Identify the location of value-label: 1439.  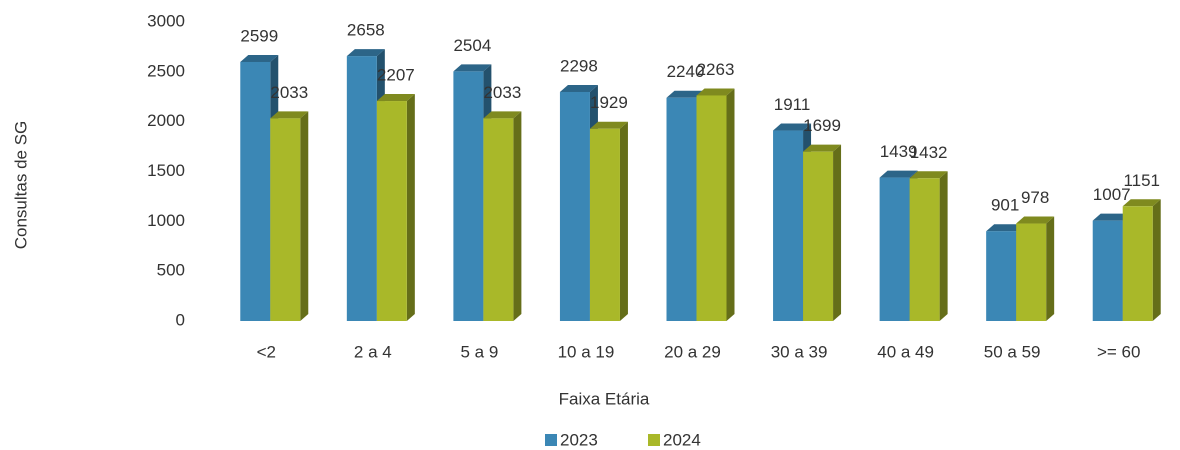
(899, 151).